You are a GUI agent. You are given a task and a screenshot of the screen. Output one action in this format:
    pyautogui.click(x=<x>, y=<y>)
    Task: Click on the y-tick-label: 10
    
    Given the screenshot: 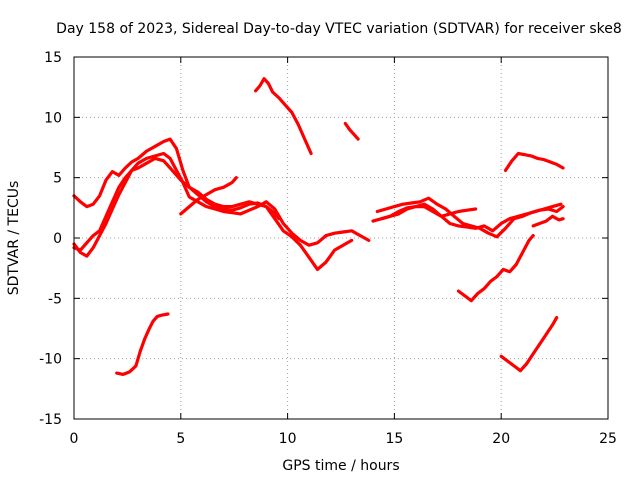 What is the action you would take?
    pyautogui.click(x=53, y=118)
    